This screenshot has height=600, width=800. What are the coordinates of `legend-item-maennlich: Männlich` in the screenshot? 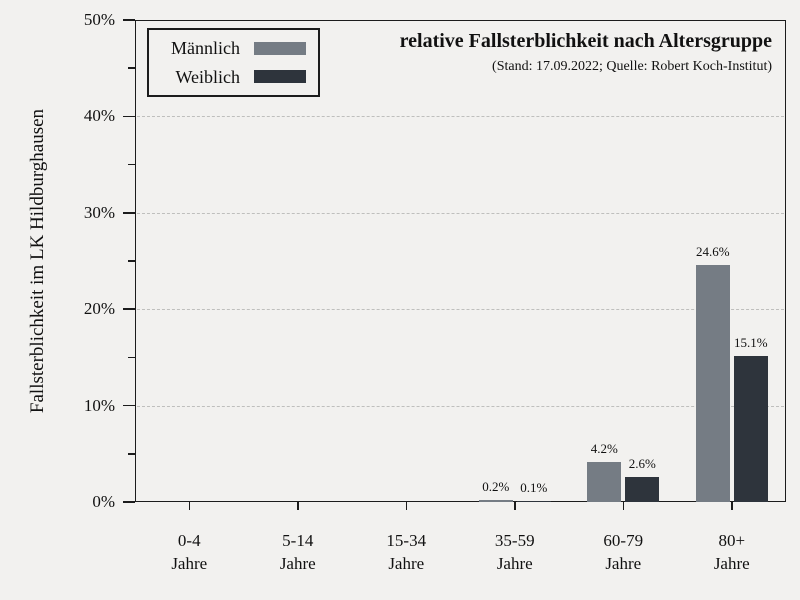 It's located at (233, 48).